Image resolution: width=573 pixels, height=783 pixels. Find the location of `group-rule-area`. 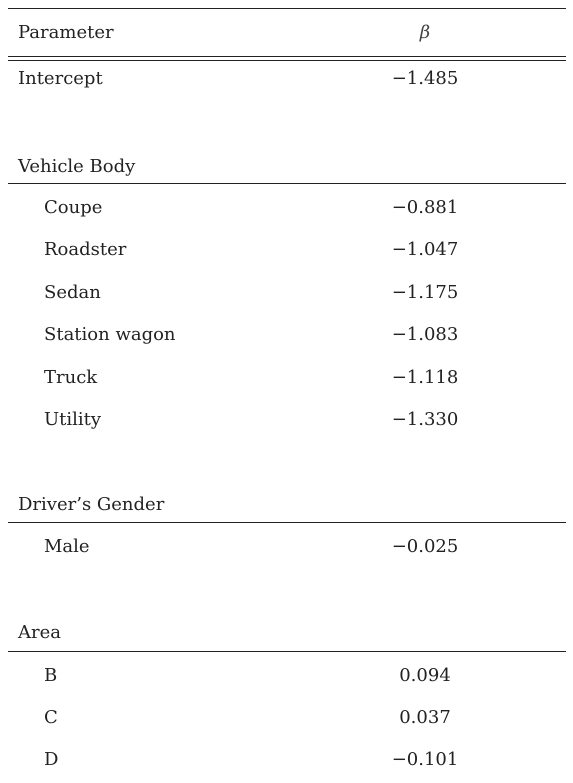

group-rule-area is located at coordinates (287, 651).